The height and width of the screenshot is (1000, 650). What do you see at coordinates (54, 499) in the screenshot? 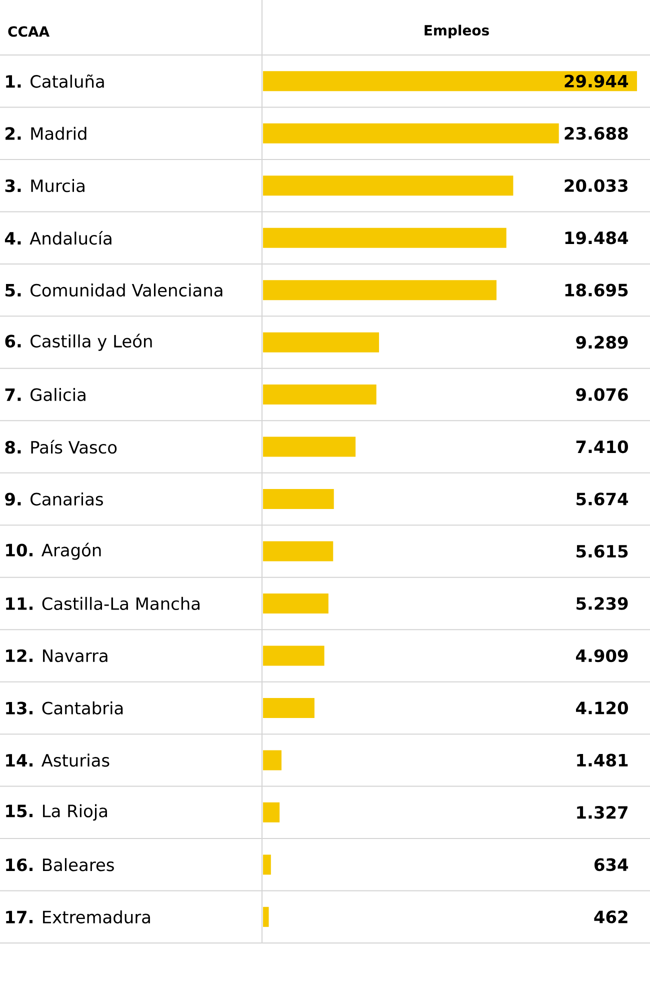
I see `y-tick-label: 9. Canarias` at bounding box center [54, 499].